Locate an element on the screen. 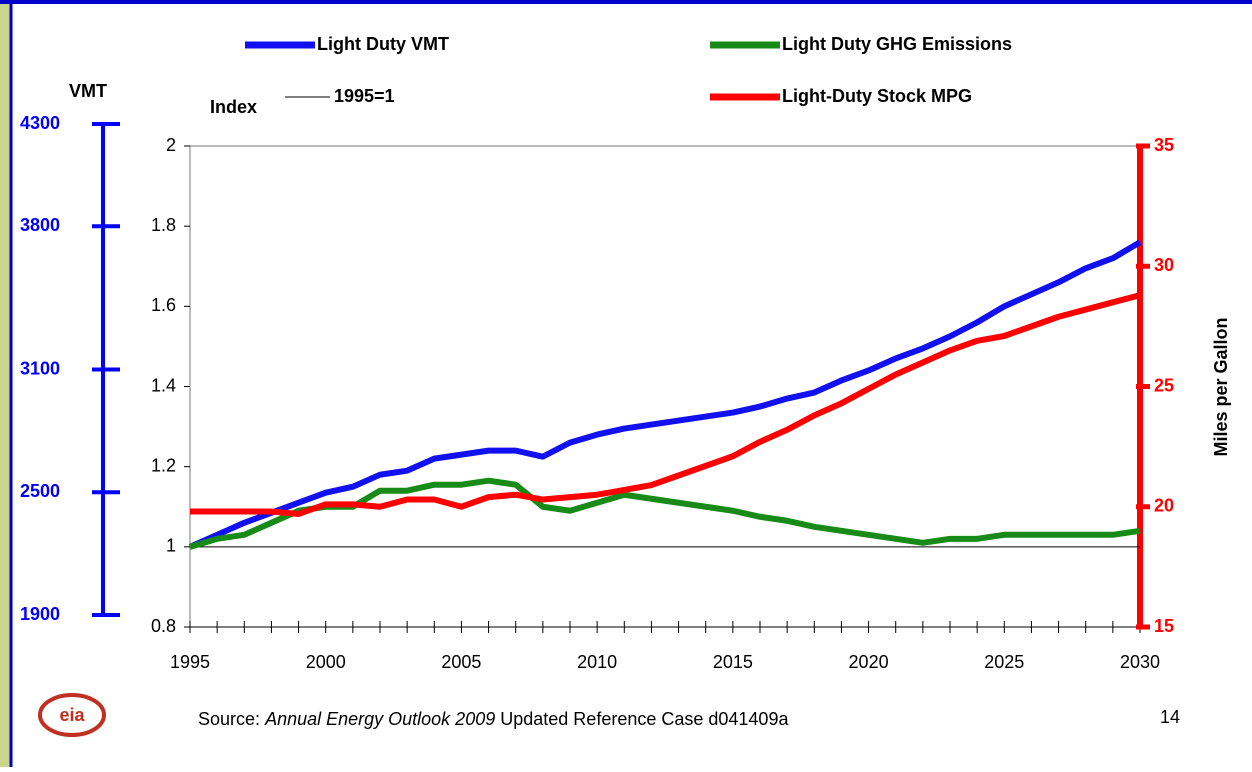  x-tick-label: 2015 is located at coordinates (733, 662).